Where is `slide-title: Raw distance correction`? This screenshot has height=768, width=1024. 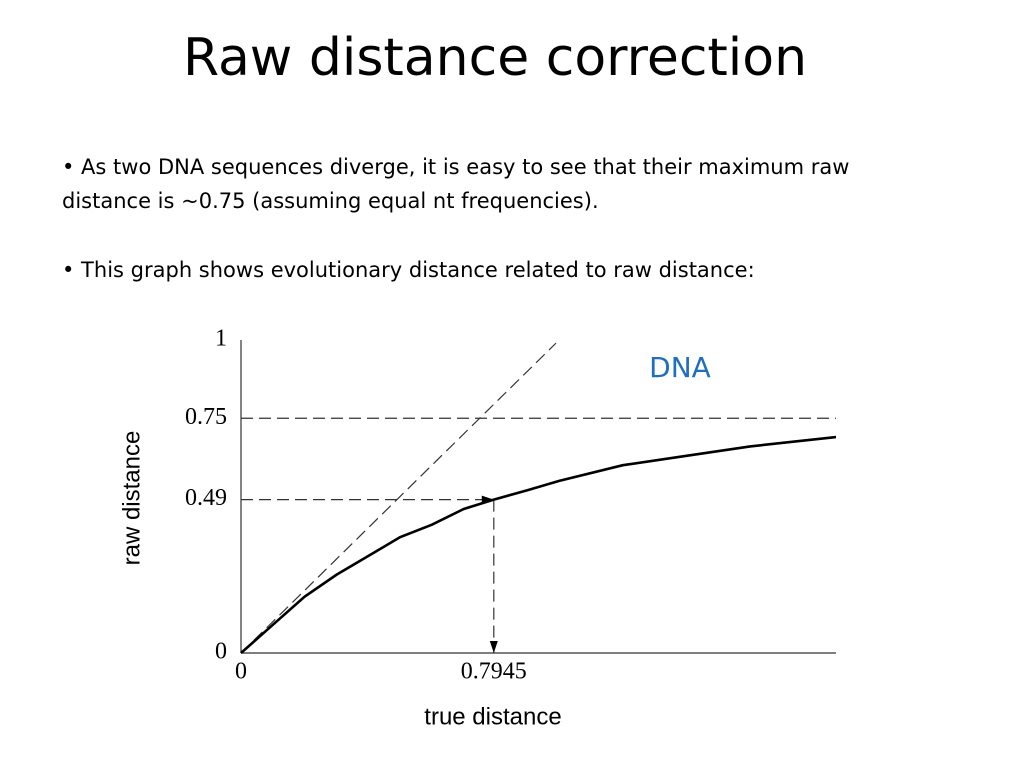
slide-title: Raw distance correction is located at coordinates (495, 58).